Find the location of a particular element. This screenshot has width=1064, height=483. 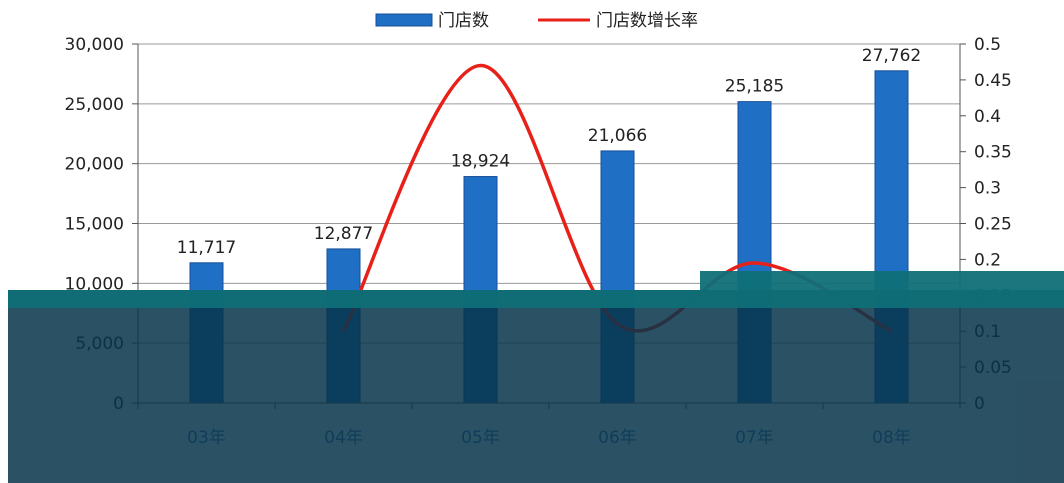

left-axis-tick-label: 10,000 is located at coordinates (94, 284).